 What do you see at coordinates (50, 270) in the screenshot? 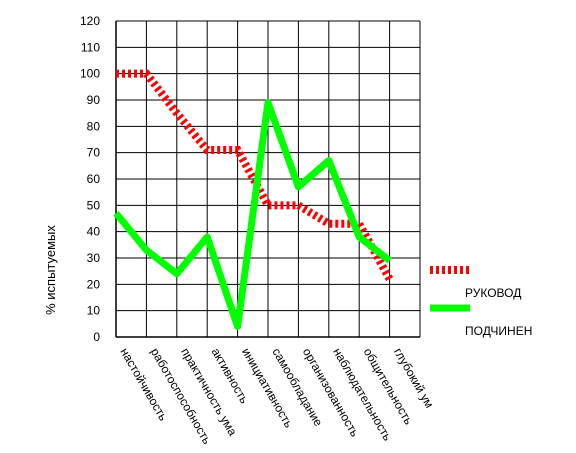
I see `y-axis-label: % испытуемых` at bounding box center [50, 270].